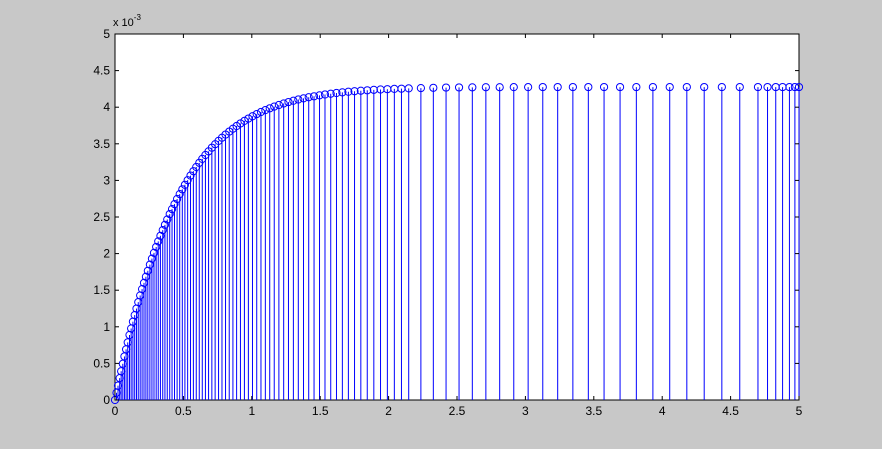 This screenshot has height=449, width=882. What do you see at coordinates (106, 327) in the screenshot?
I see `y-tick-label: 1` at bounding box center [106, 327].